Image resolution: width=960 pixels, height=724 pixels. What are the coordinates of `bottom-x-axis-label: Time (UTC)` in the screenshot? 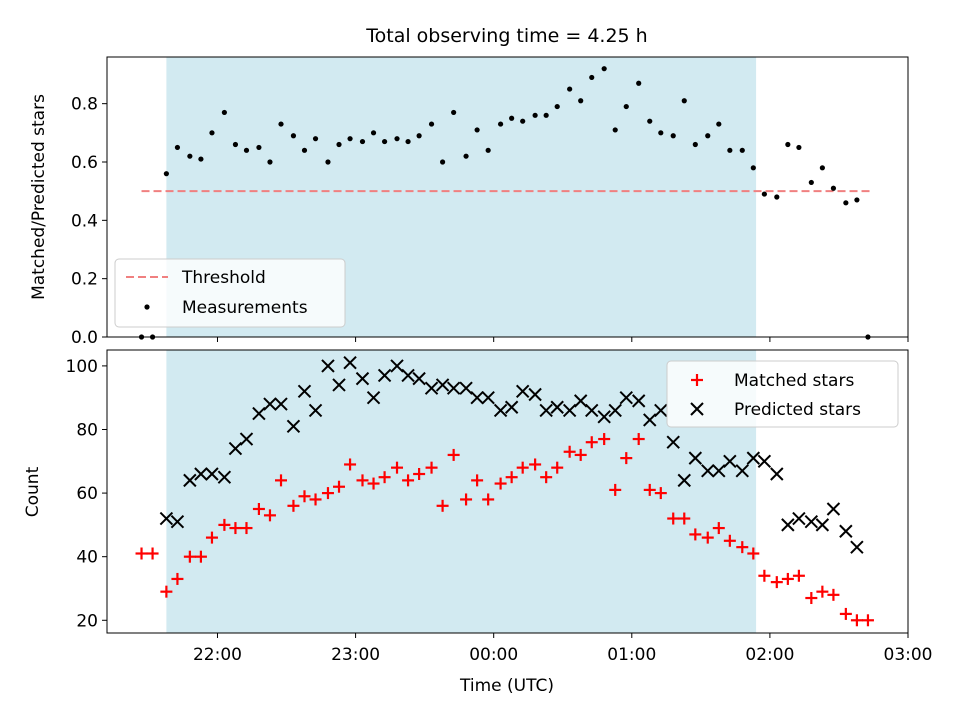 It's located at (506, 686).